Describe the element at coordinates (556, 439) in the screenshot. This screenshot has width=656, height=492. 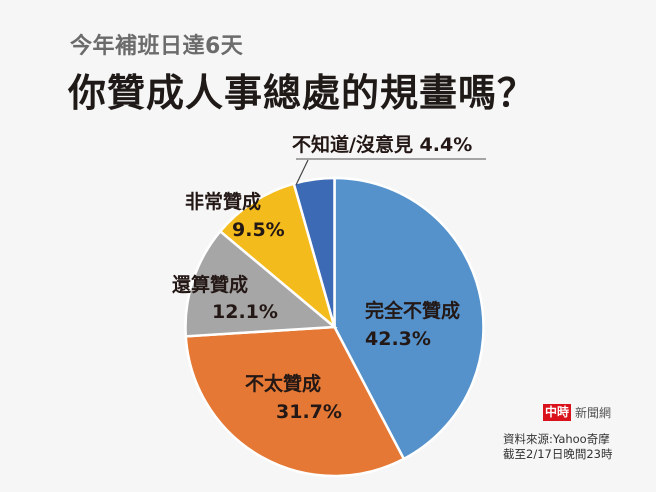
I see `source-text: 資料來源:Yahoo奇摩` at that location.